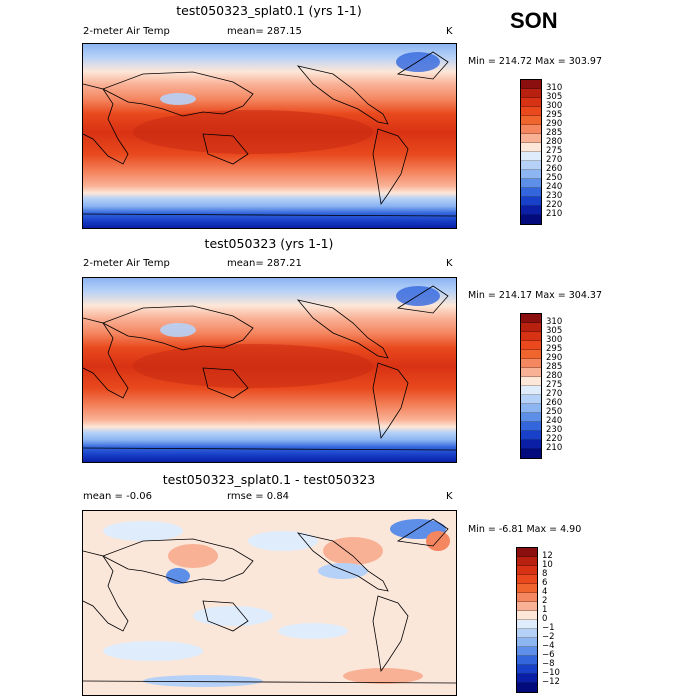 The image size is (700, 700). I want to click on colorbar-tick-label: 305, so click(554, 331).